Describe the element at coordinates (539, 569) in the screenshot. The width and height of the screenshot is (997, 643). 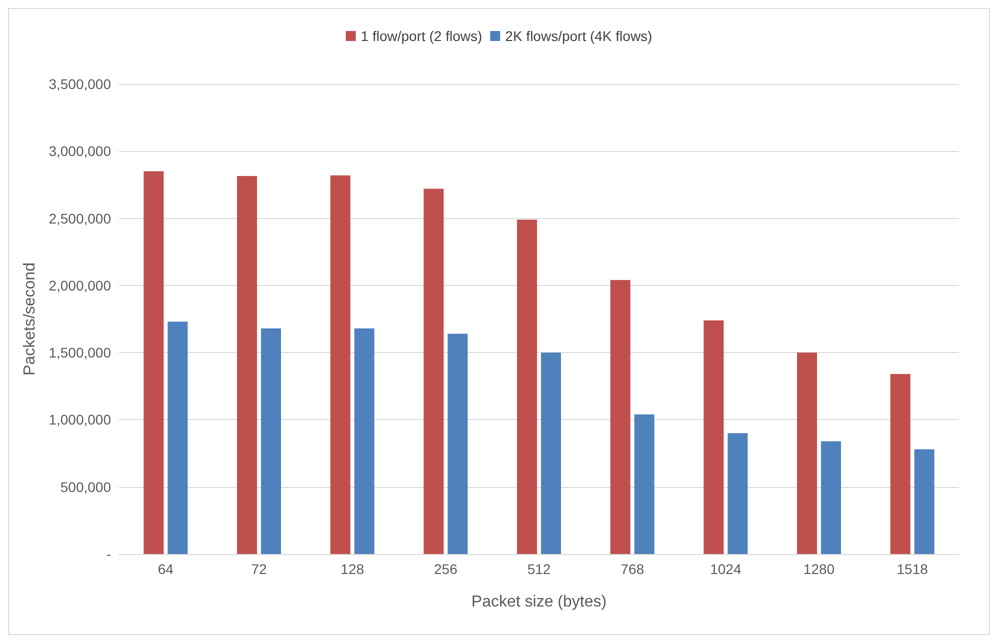
I see `x-tick-label: 512` at that location.